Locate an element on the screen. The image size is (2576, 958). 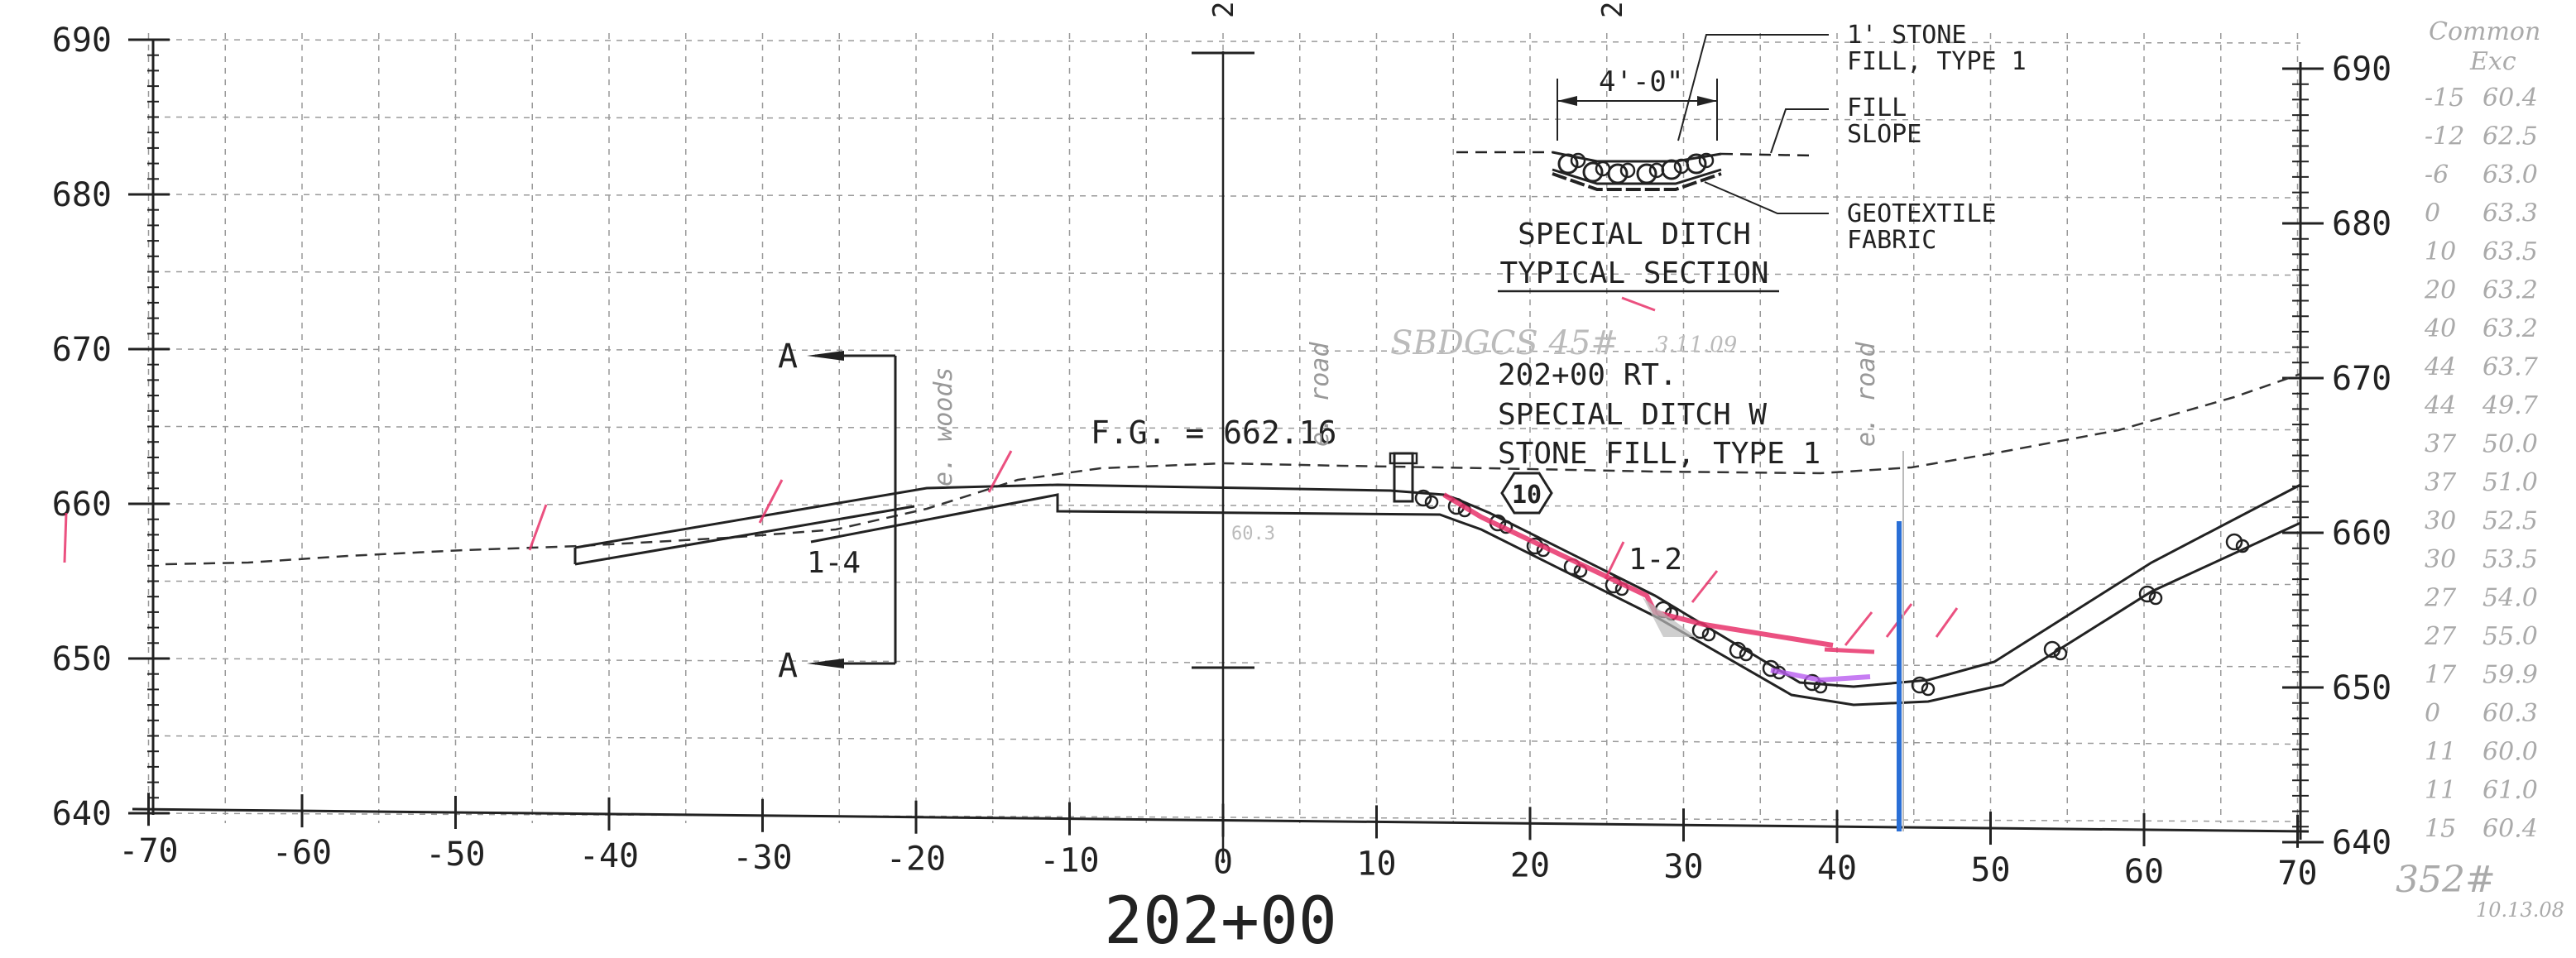
proposed-grade-bottom is located at coordinates (1438, 600).